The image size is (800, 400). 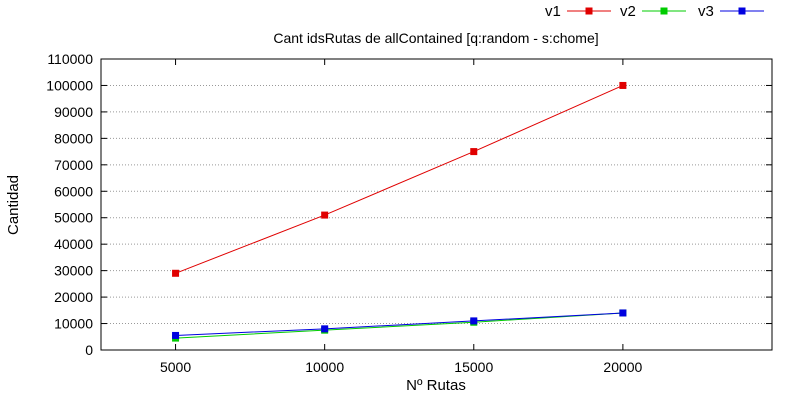 What do you see at coordinates (73, 324) in the screenshot?
I see `y-tick-label: 10000` at bounding box center [73, 324].